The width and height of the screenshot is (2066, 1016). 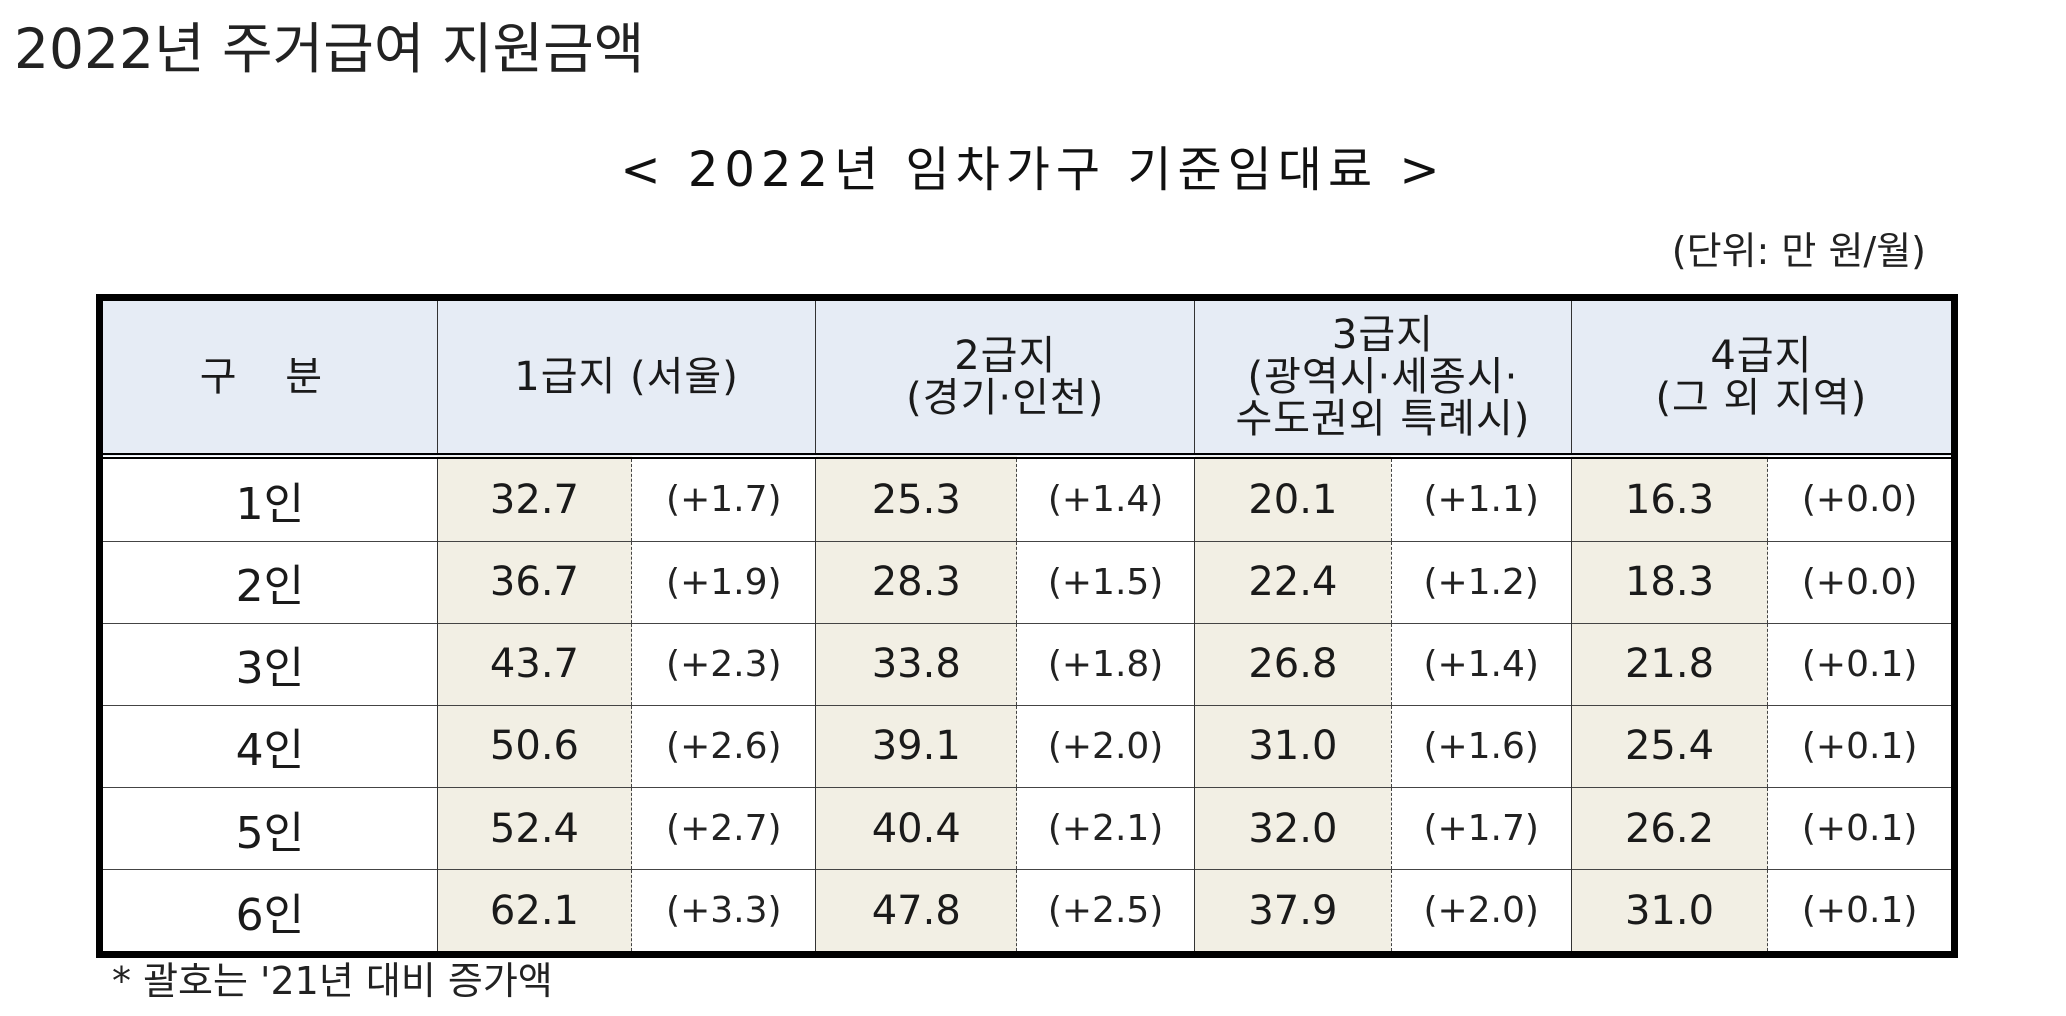 What do you see at coordinates (1382, 335) in the screenshot?
I see `header-zone3-line1: 3급지` at bounding box center [1382, 335].